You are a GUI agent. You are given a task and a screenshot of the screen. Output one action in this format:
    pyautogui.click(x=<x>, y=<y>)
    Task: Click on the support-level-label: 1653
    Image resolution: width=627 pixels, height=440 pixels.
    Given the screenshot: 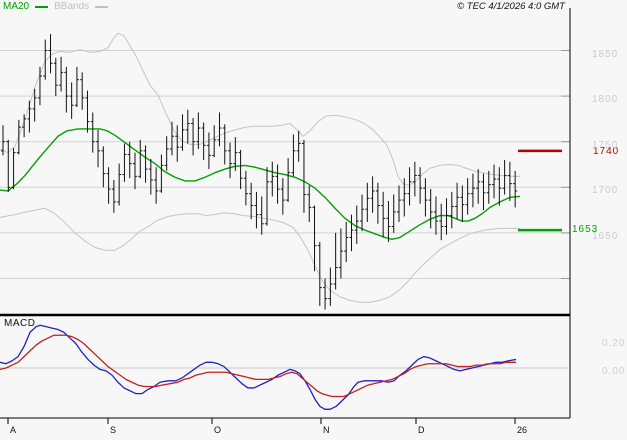 What is the action you would take?
    pyautogui.click(x=585, y=230)
    